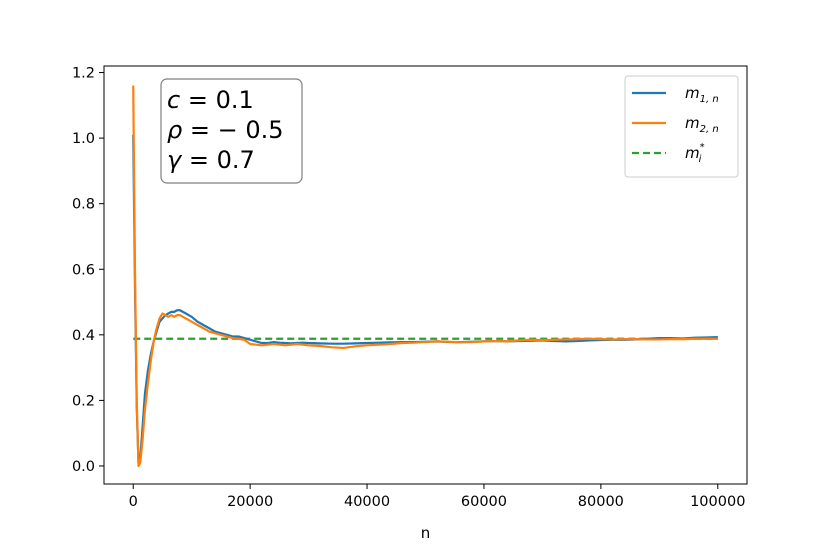 The height and width of the screenshot is (554, 830). I want to click on x-tick-label: 100000, so click(717, 502).